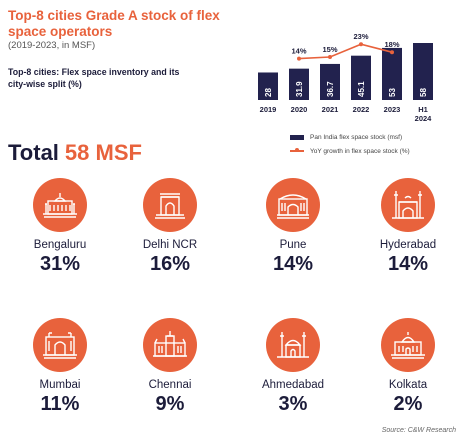 This screenshot has width=466, height=439. I want to click on x-tick-label: H1, so click(423, 109).